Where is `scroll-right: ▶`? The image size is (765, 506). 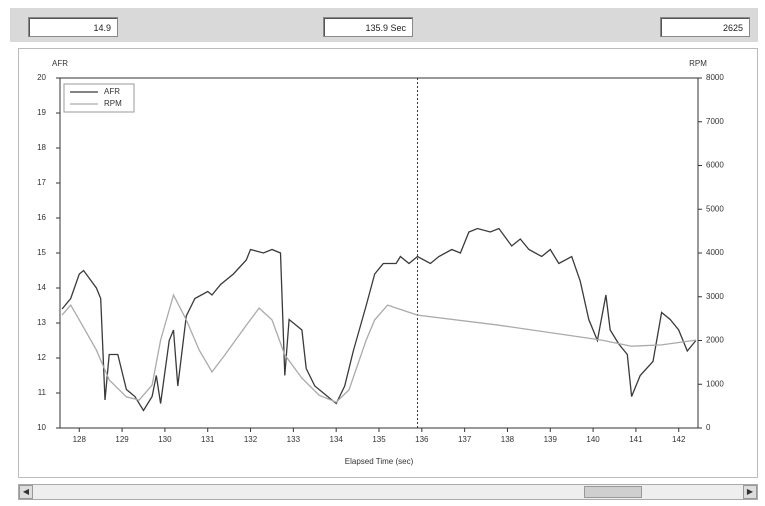 scroll-right: ▶ is located at coordinates (750, 492).